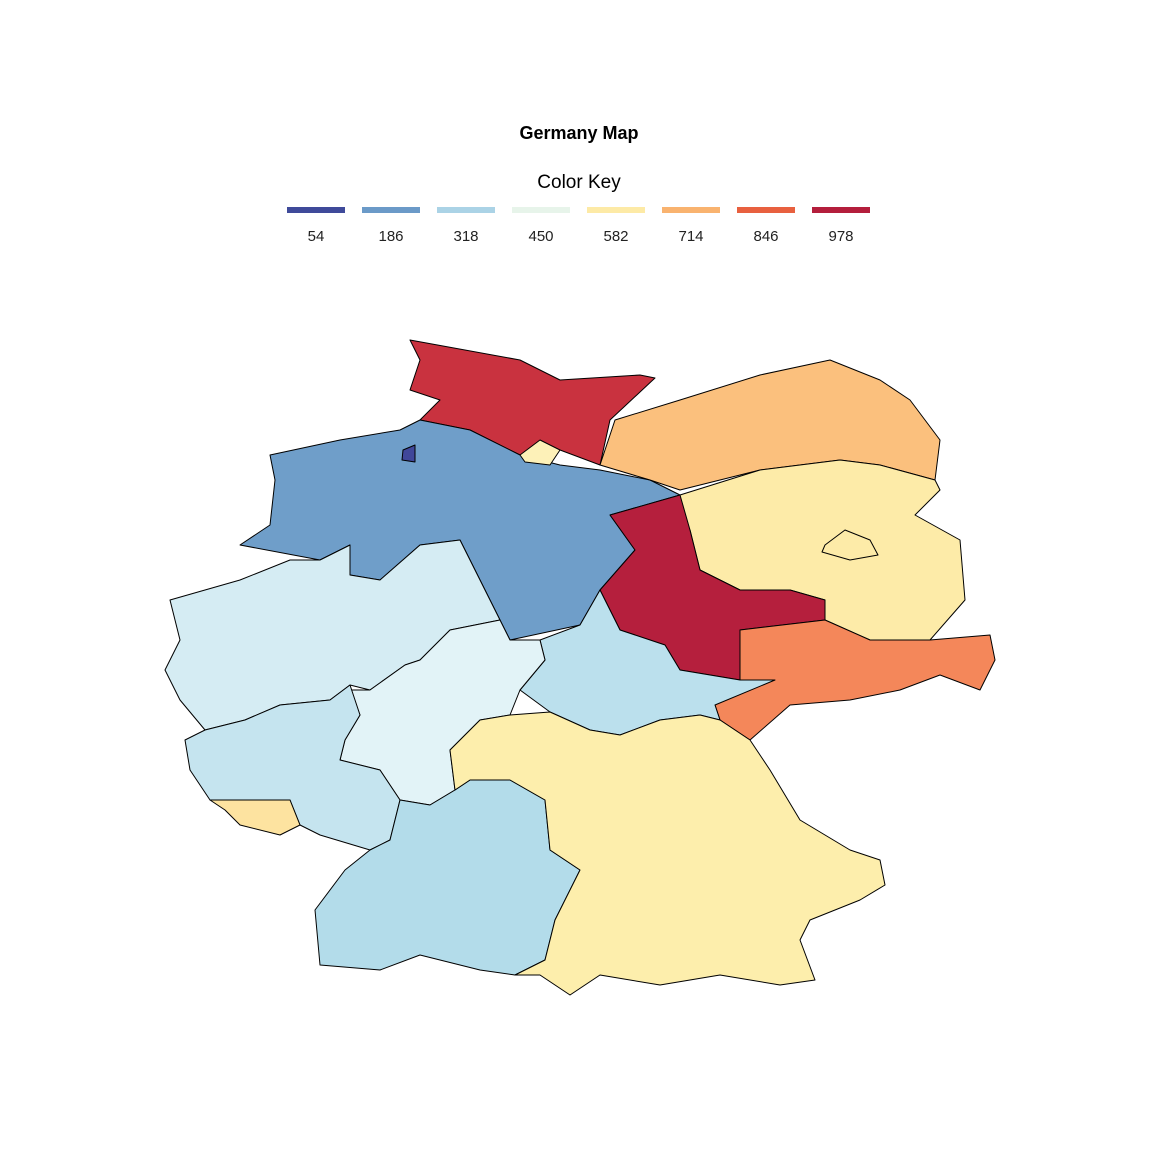  What do you see at coordinates (840, 236) in the screenshot?
I see `legend-label: 978` at bounding box center [840, 236].